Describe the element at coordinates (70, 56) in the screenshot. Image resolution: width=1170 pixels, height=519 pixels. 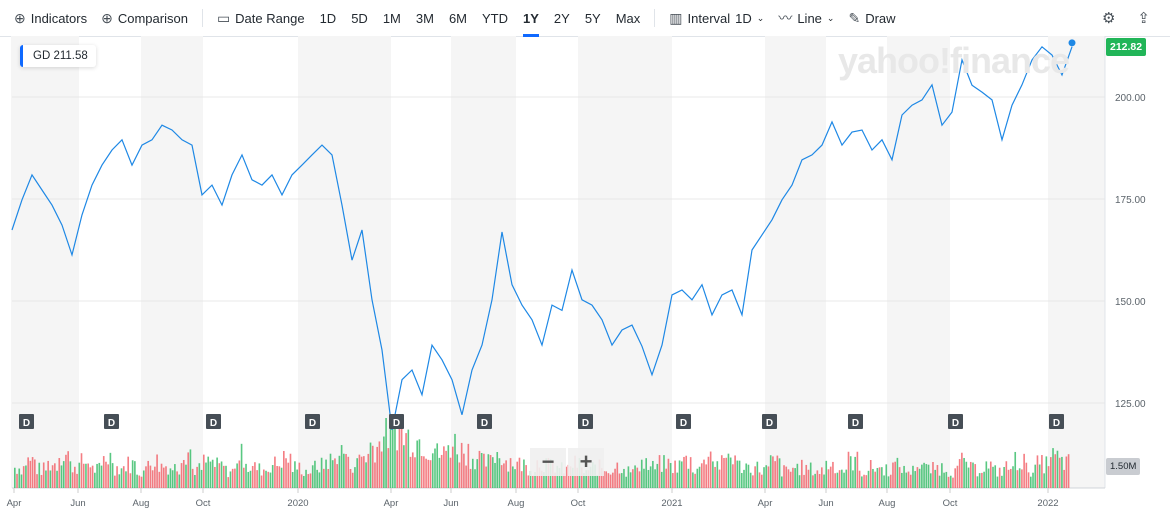
I see `legend-value: 211.58` at that location.